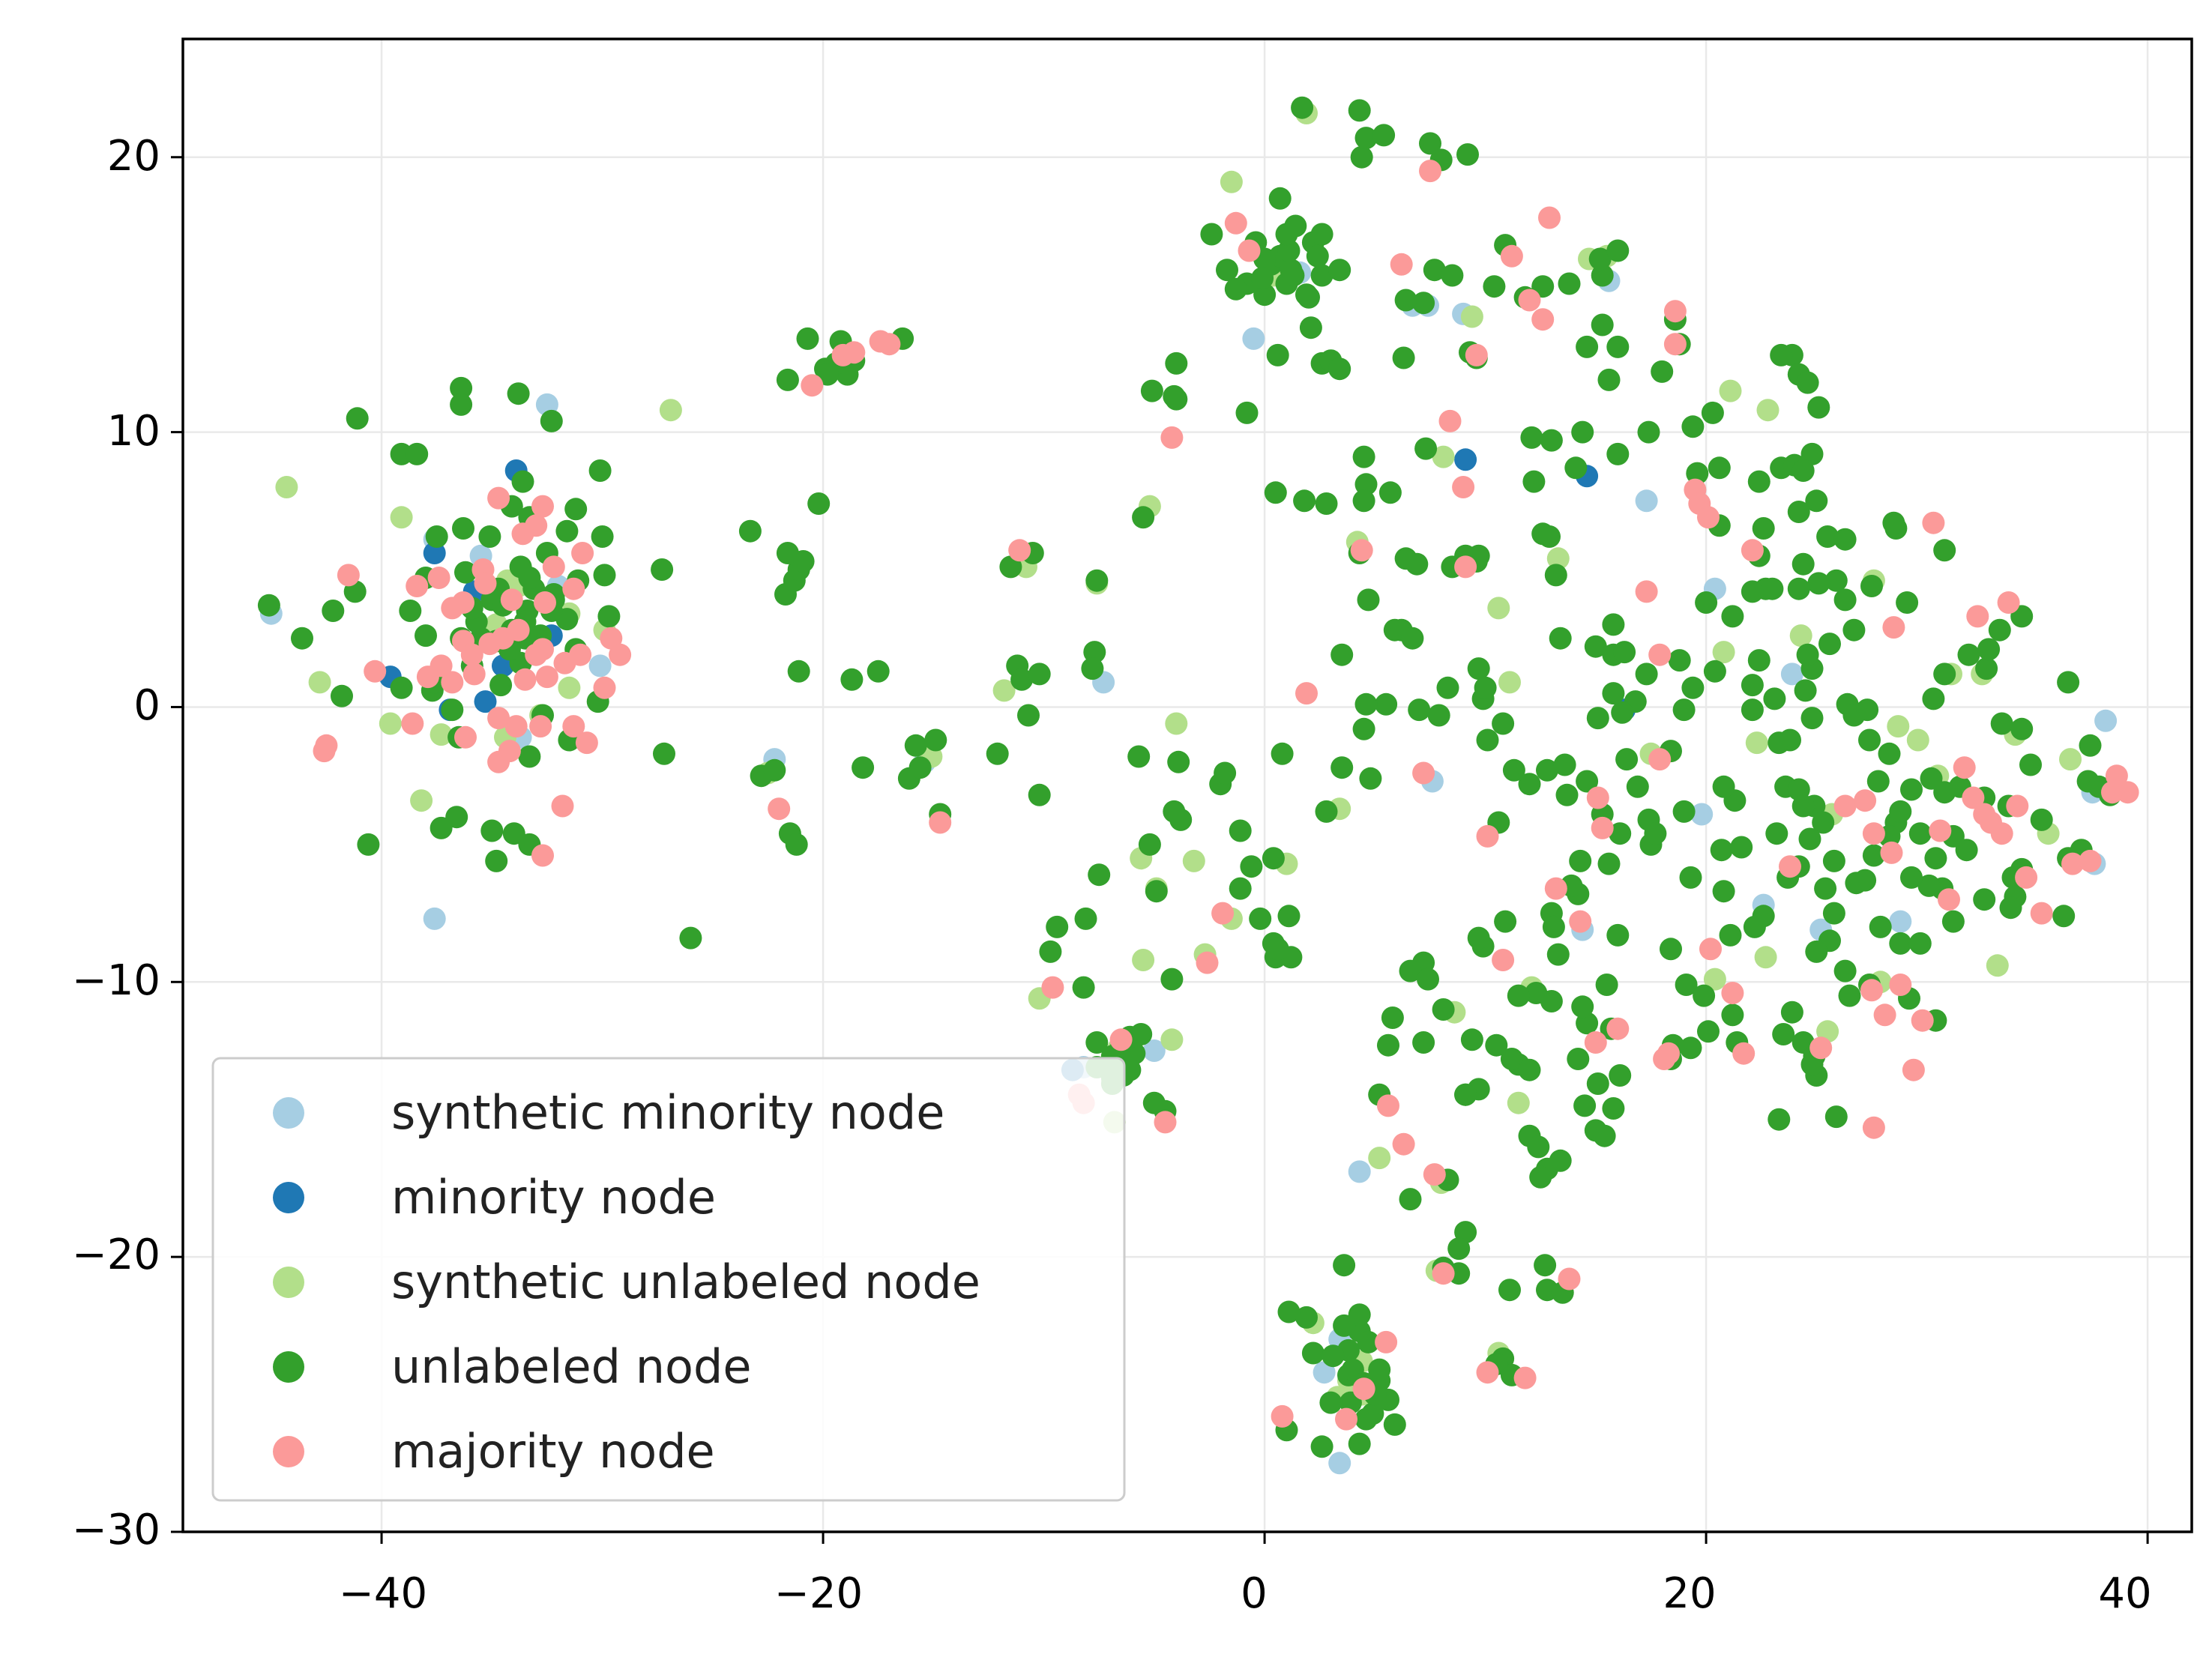 Image resolution: width=2212 pixels, height=1657 pixels. I want to click on legend-marker-minority, so click(288, 1197).